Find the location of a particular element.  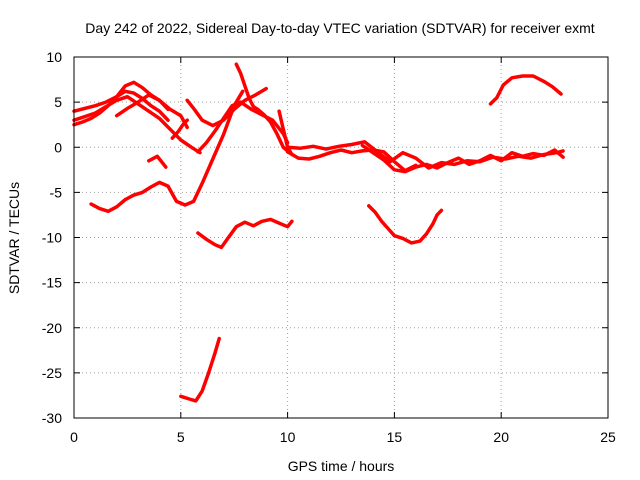

series-line-track-b is located at coordinates (121, 103).